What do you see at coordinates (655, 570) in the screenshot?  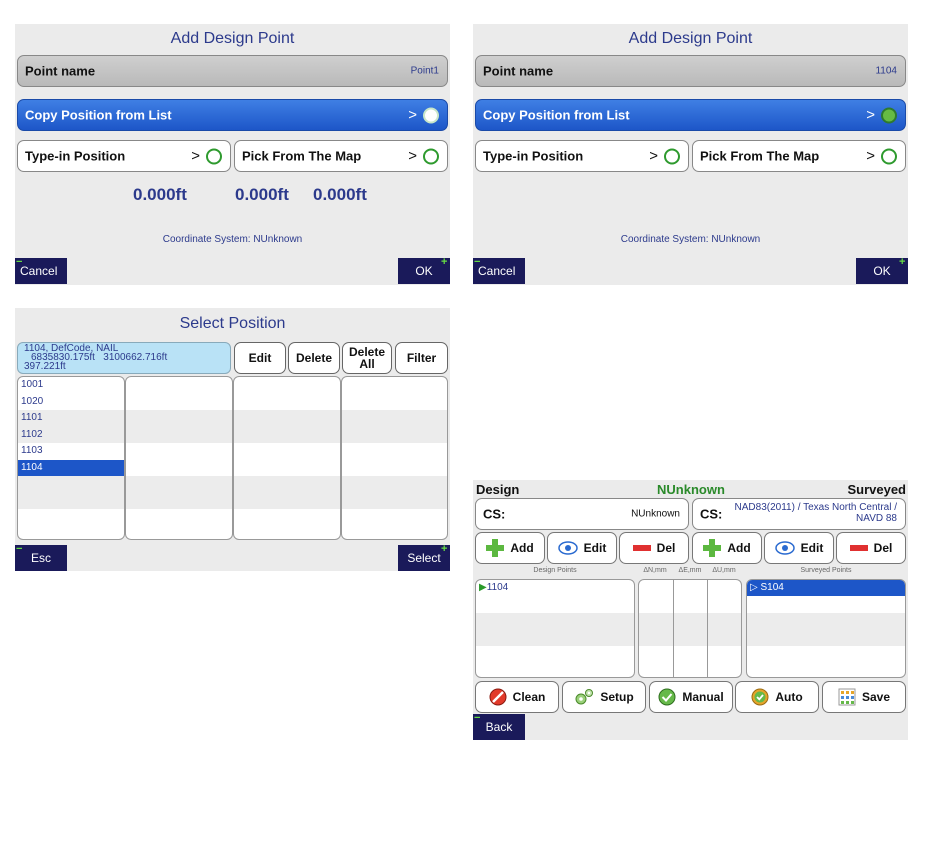 I see `delta-n-header: ΔN,mm` at bounding box center [655, 570].